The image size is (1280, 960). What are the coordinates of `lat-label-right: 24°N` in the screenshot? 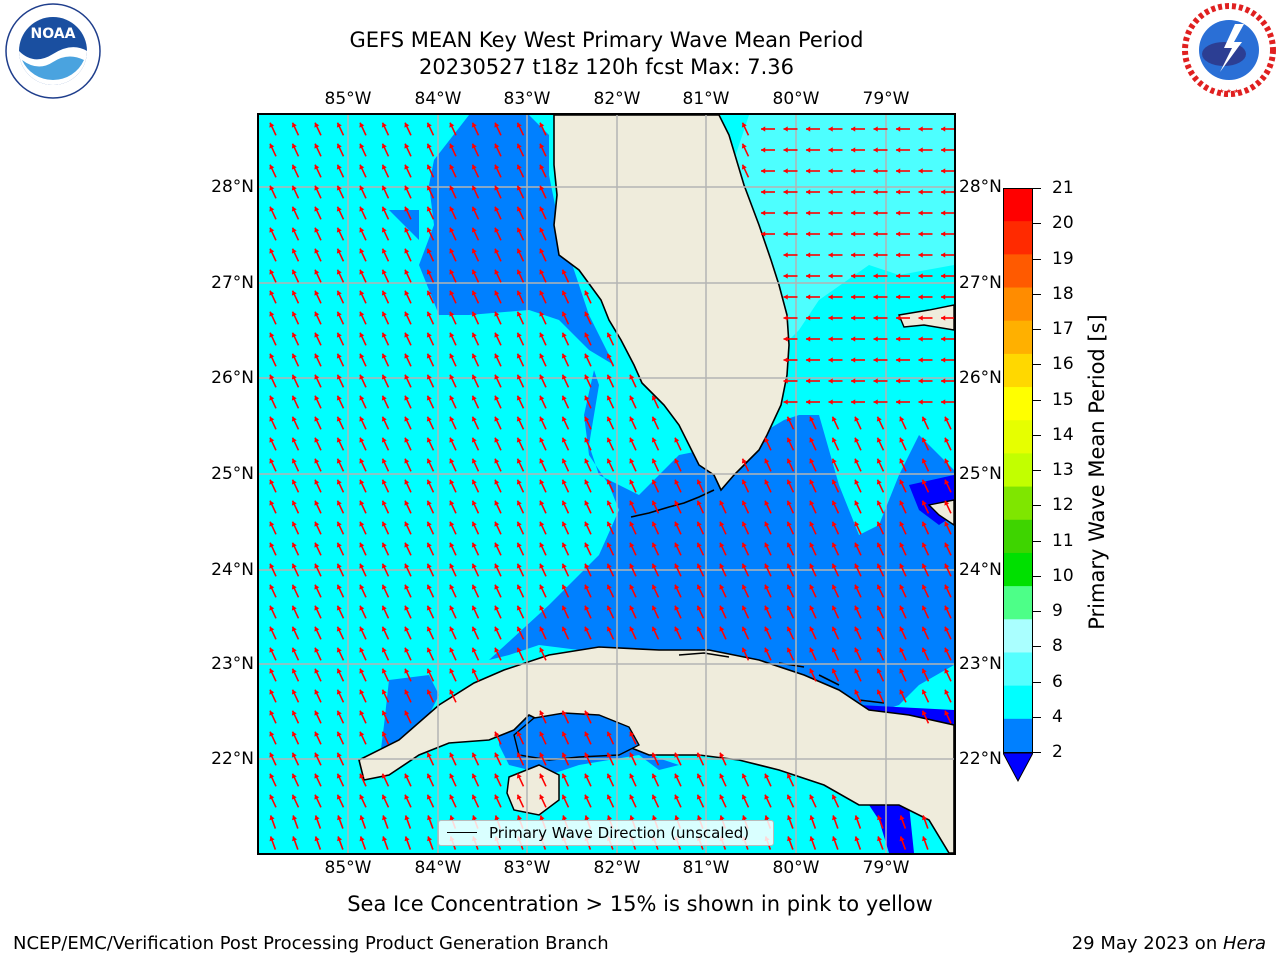 It's located at (980, 570).